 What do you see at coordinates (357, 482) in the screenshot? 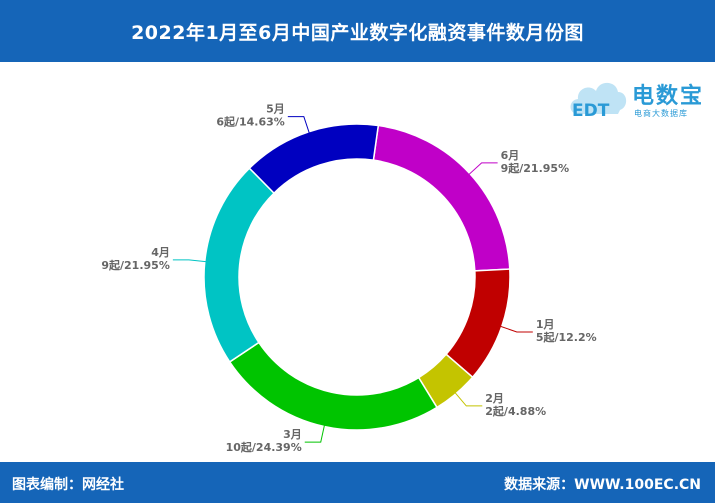
I see `footer-bar: 图表编制：网经社 数据来源：WWW.100EC.CN` at bounding box center [357, 482].